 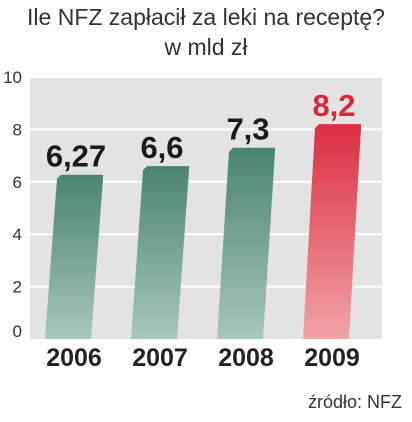 What do you see at coordinates (246, 243) in the screenshot?
I see `bar-2008` at bounding box center [246, 243].